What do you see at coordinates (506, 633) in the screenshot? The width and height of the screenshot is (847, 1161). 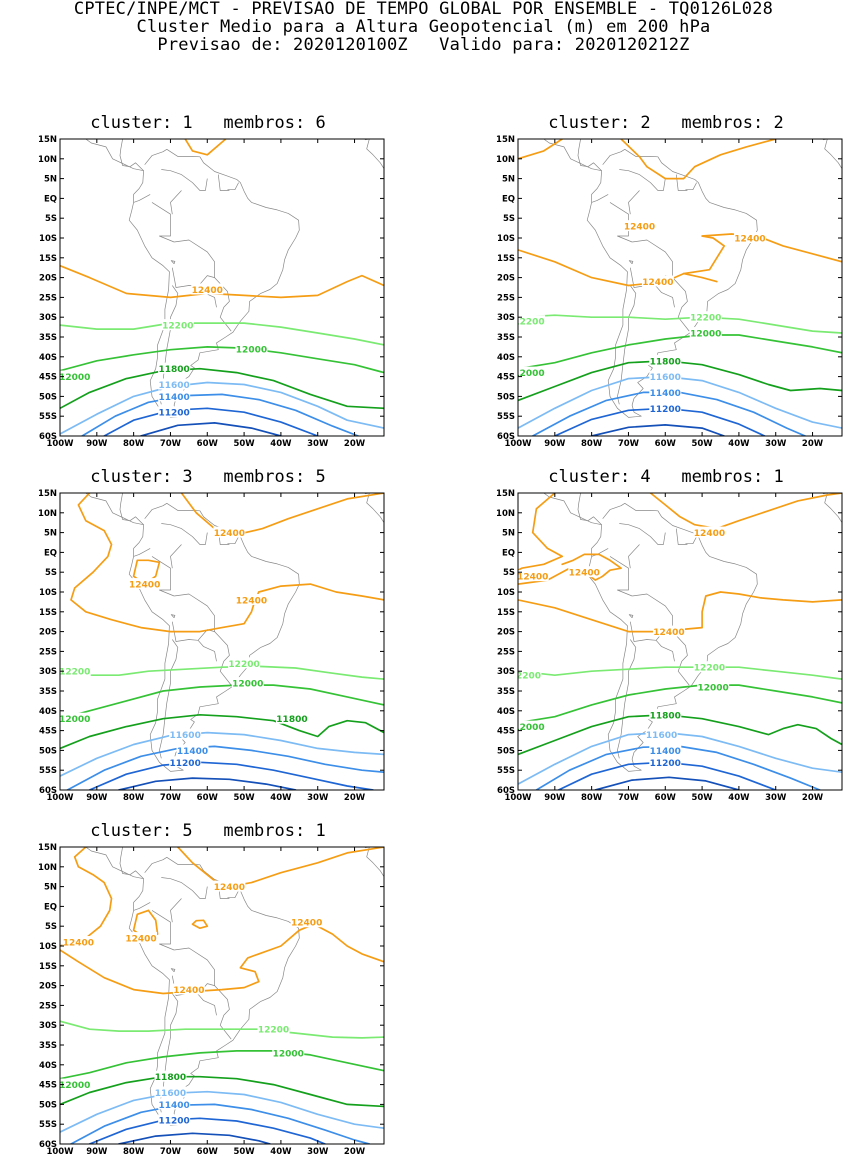 I see `lat-tick-label: 20S` at bounding box center [506, 633].